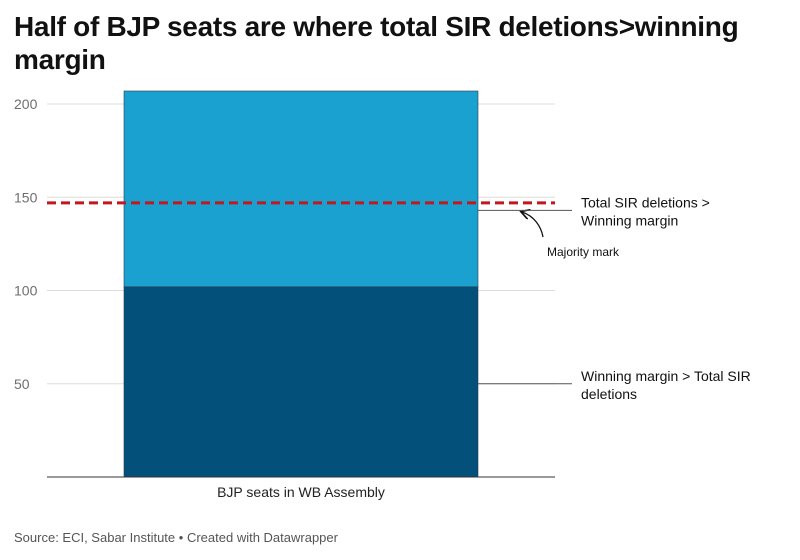 The width and height of the screenshot is (800, 560). I want to click on series-label-2: Total SIR deletions > Winning margin, so click(645, 211).